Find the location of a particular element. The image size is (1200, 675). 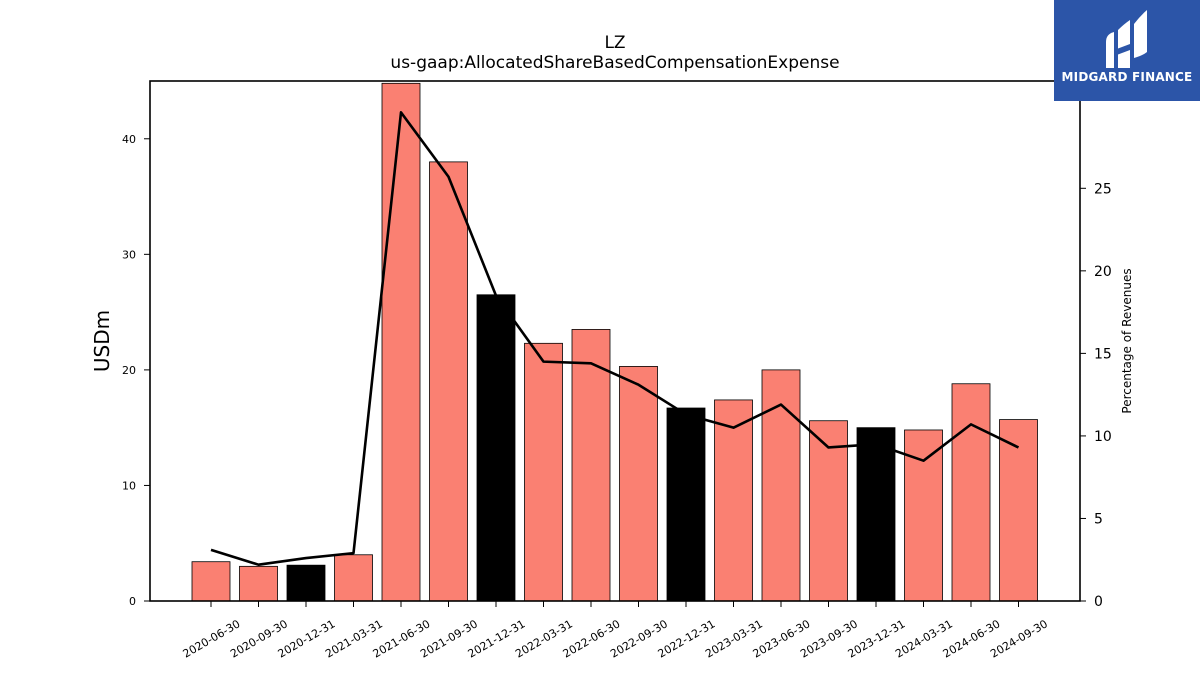

y-tick-label: 40 is located at coordinates (129, 139).